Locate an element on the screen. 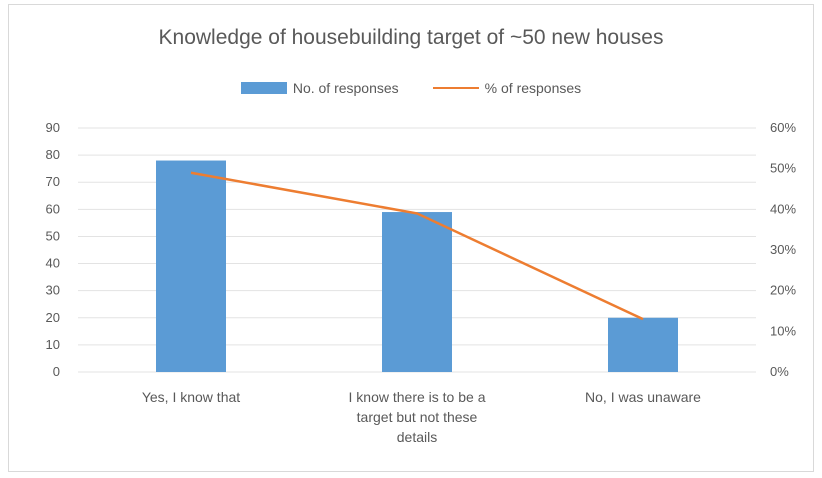  y-right-tick-label: 20% is located at coordinates (783, 290).